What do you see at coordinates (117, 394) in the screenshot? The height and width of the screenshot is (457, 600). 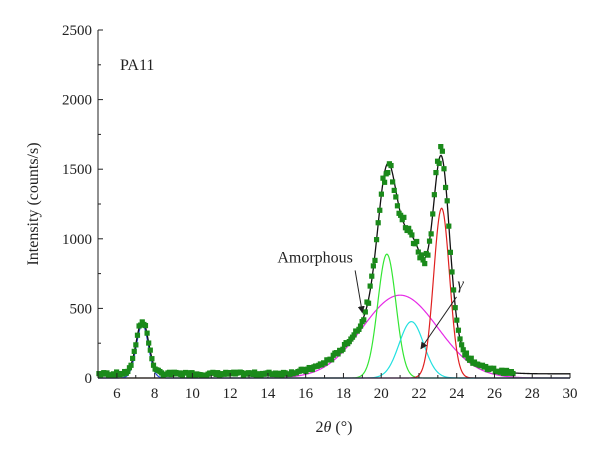 I see `x-tick-label: 6` at bounding box center [117, 394].